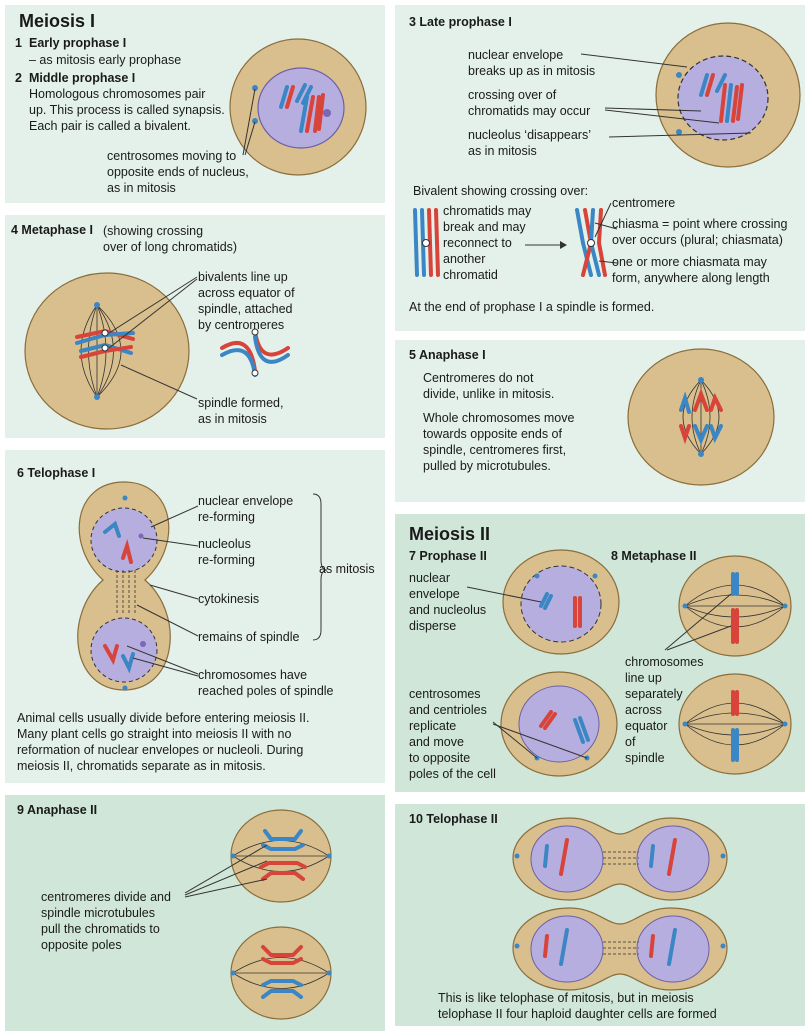 The height and width of the screenshot is (1031, 805). I want to click on anaphase-2-diagram, so click(258, 914).